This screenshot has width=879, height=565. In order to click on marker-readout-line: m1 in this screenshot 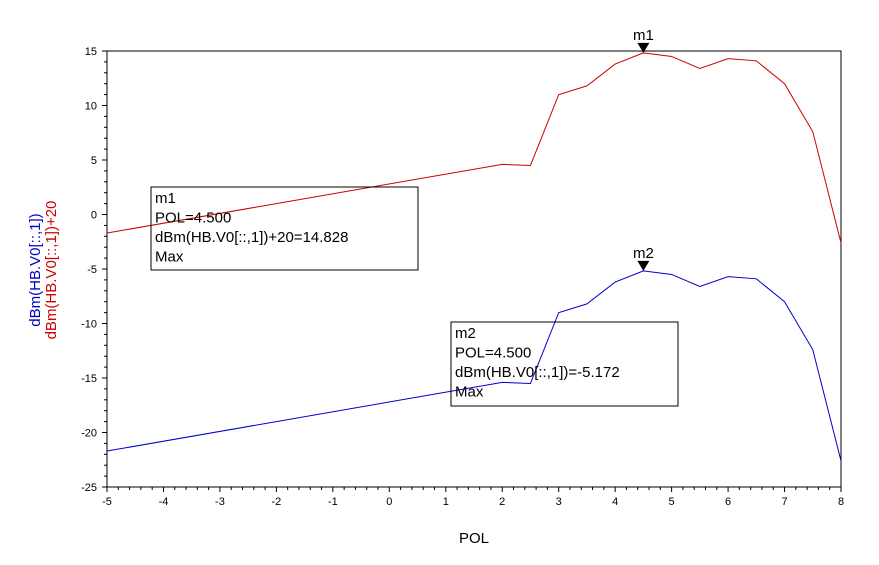, I will do `click(165, 198)`.